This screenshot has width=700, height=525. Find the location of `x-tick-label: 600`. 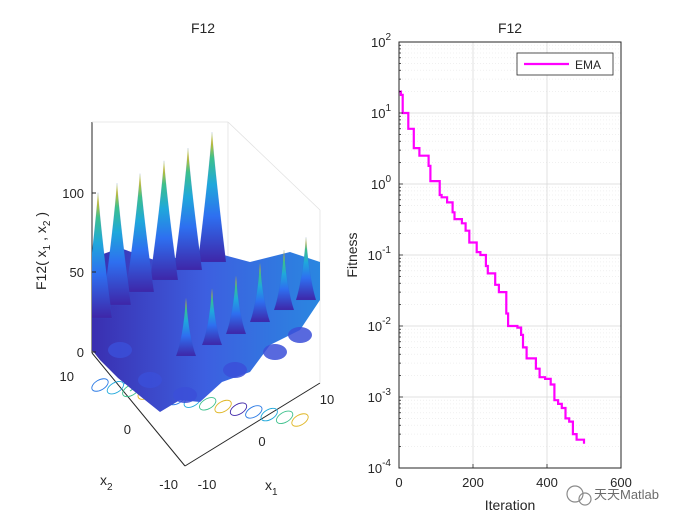

x-tick-label: 600 is located at coordinates (621, 482).